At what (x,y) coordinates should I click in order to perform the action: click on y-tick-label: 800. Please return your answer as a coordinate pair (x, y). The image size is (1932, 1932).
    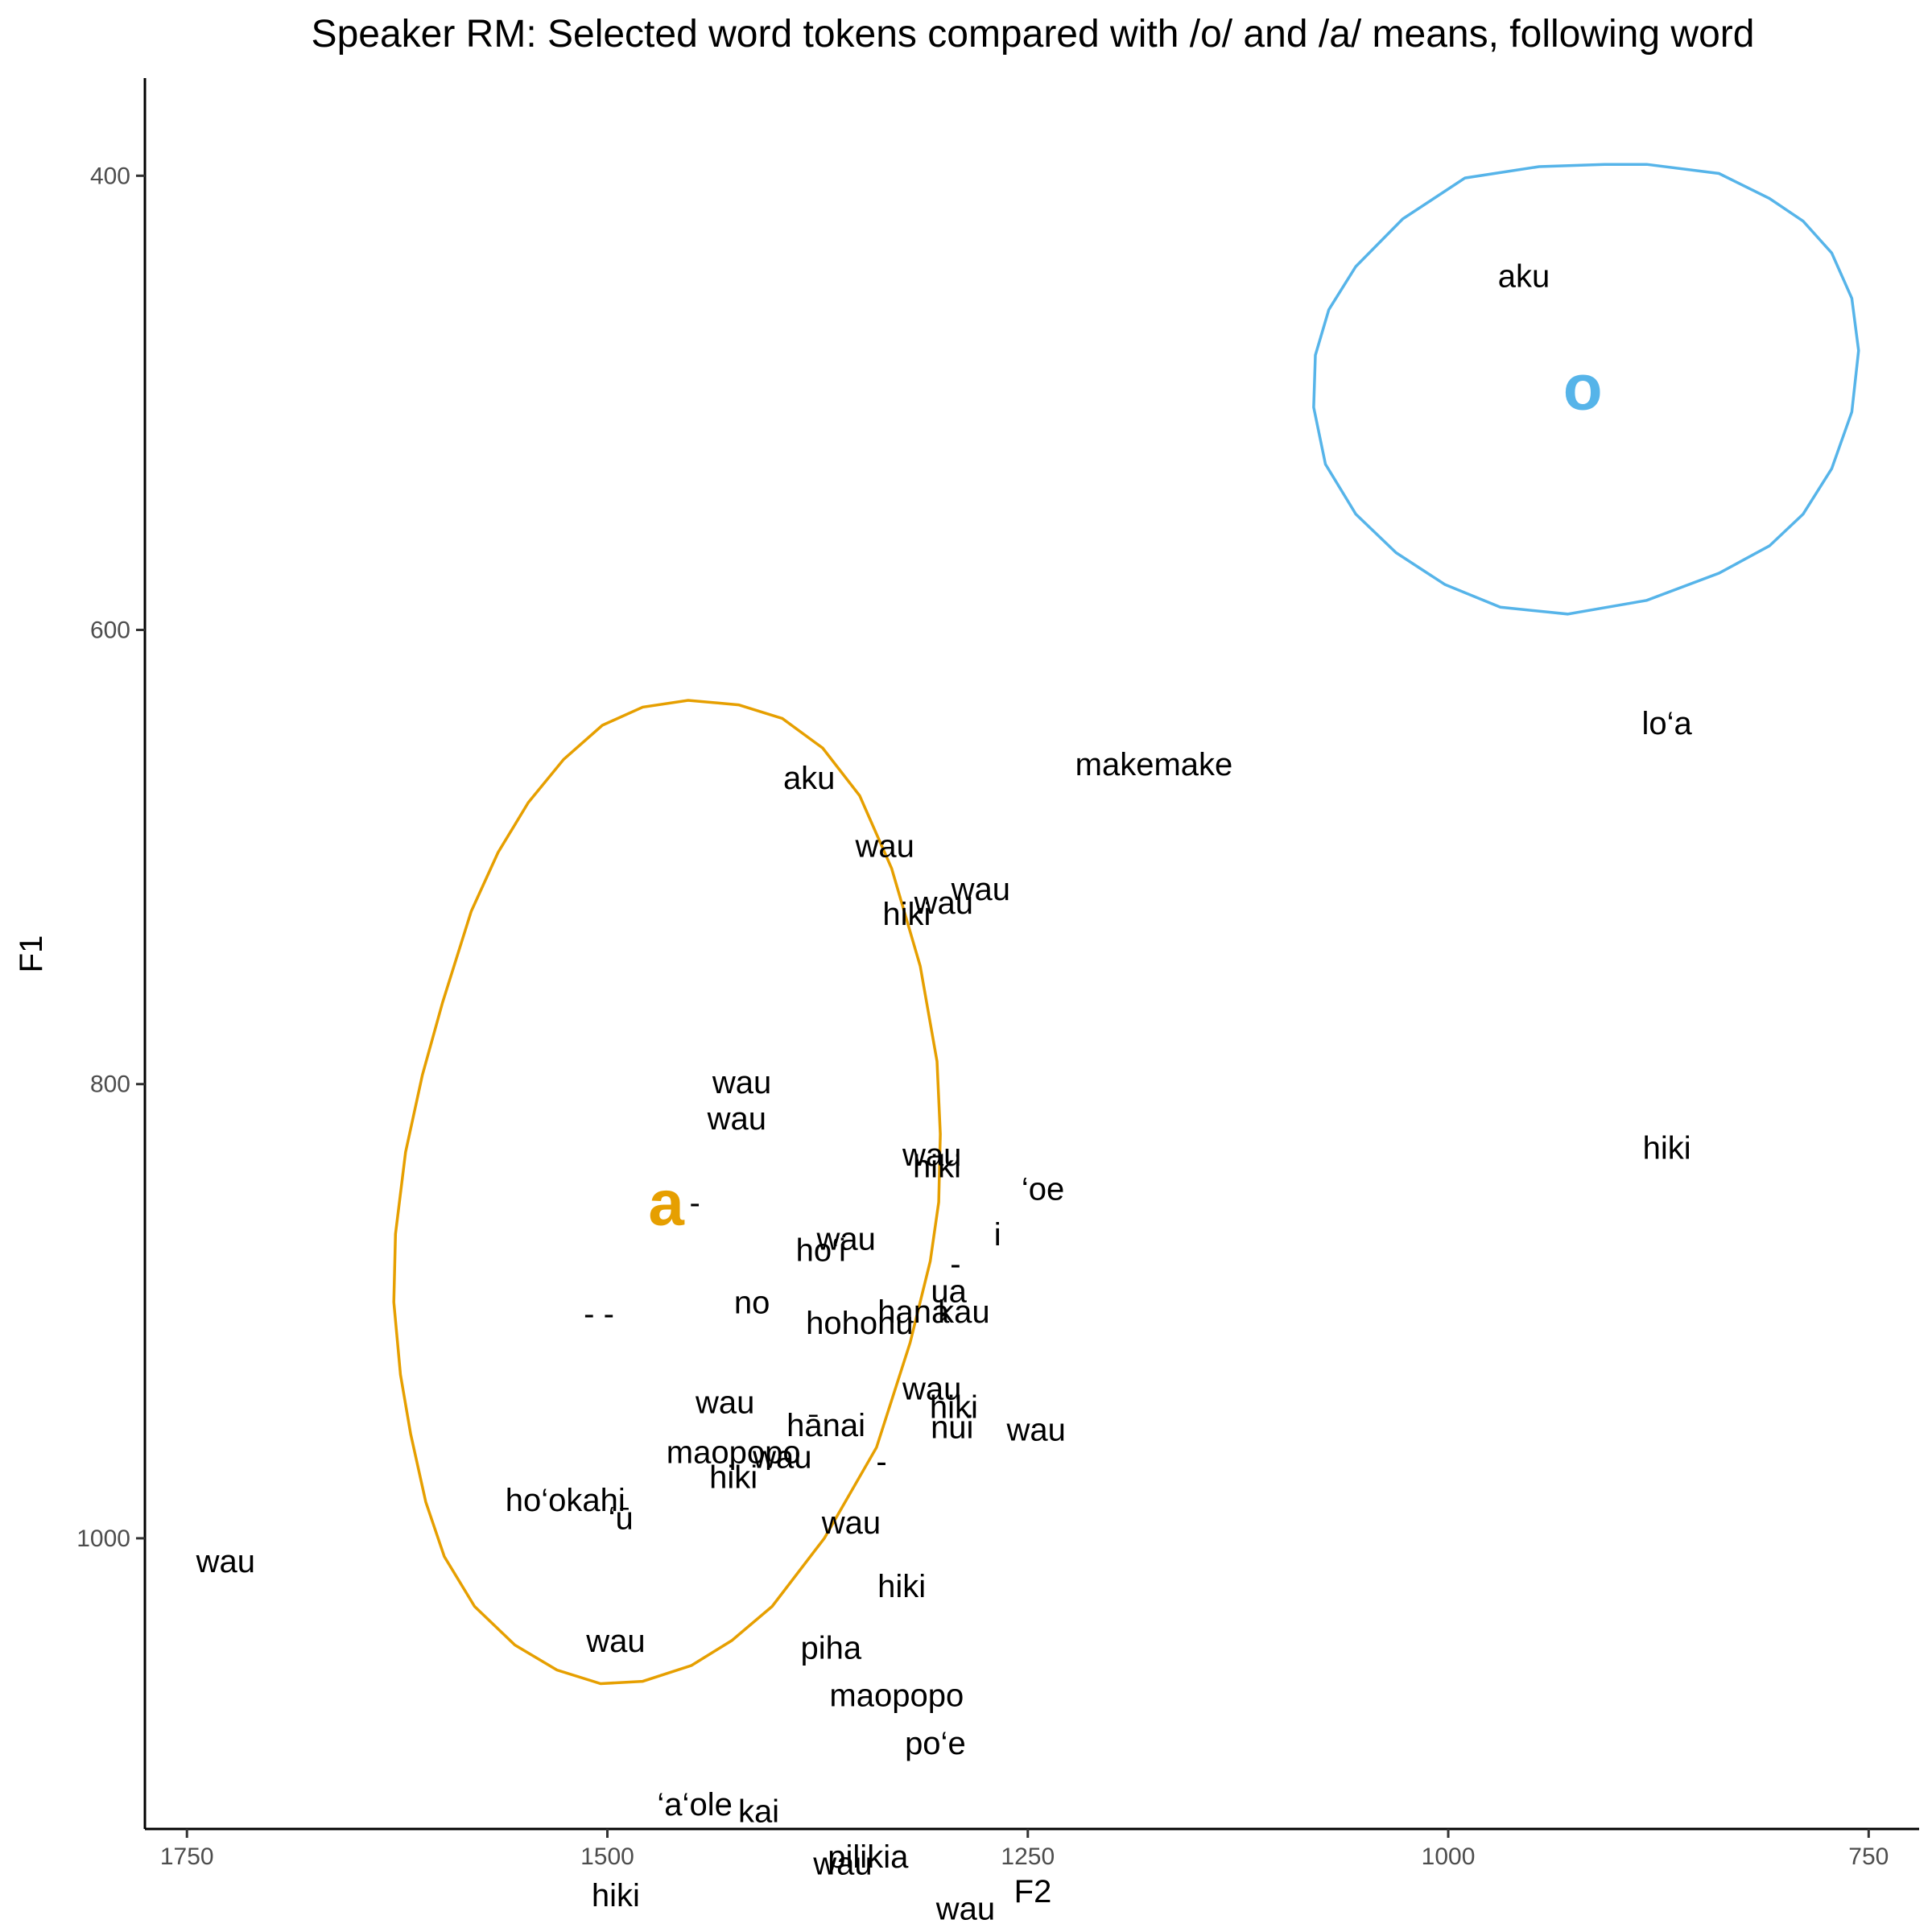
    Looking at the image, I should click on (110, 1084).